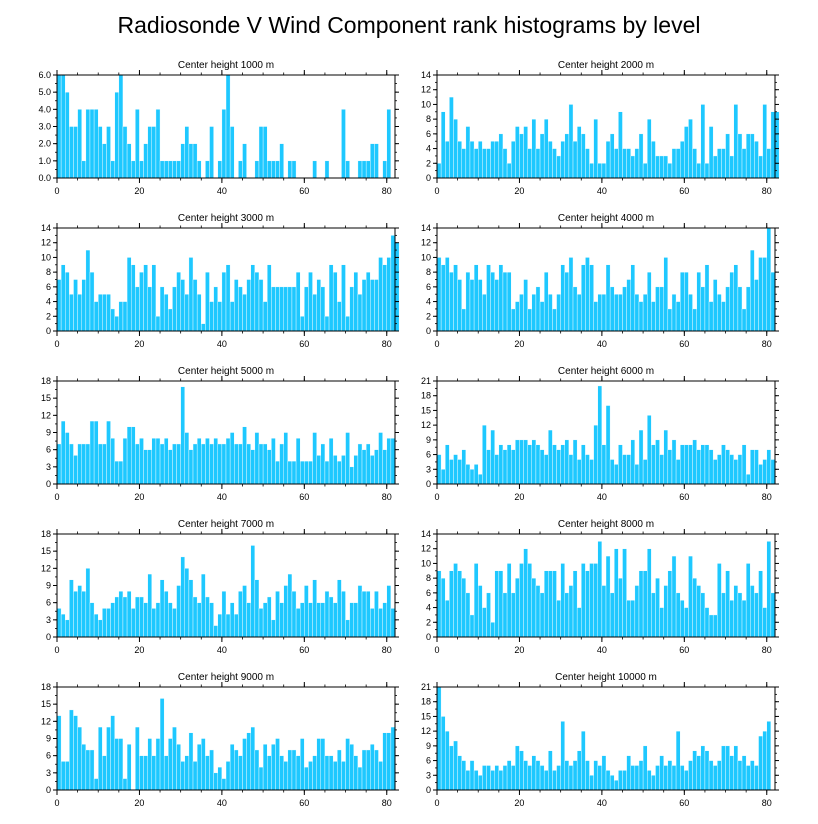 Image resolution: width=818 pixels, height=824 pixels. What do you see at coordinates (44, 75) in the screenshot?
I see `y-tick-label: 6.0` at bounding box center [44, 75].